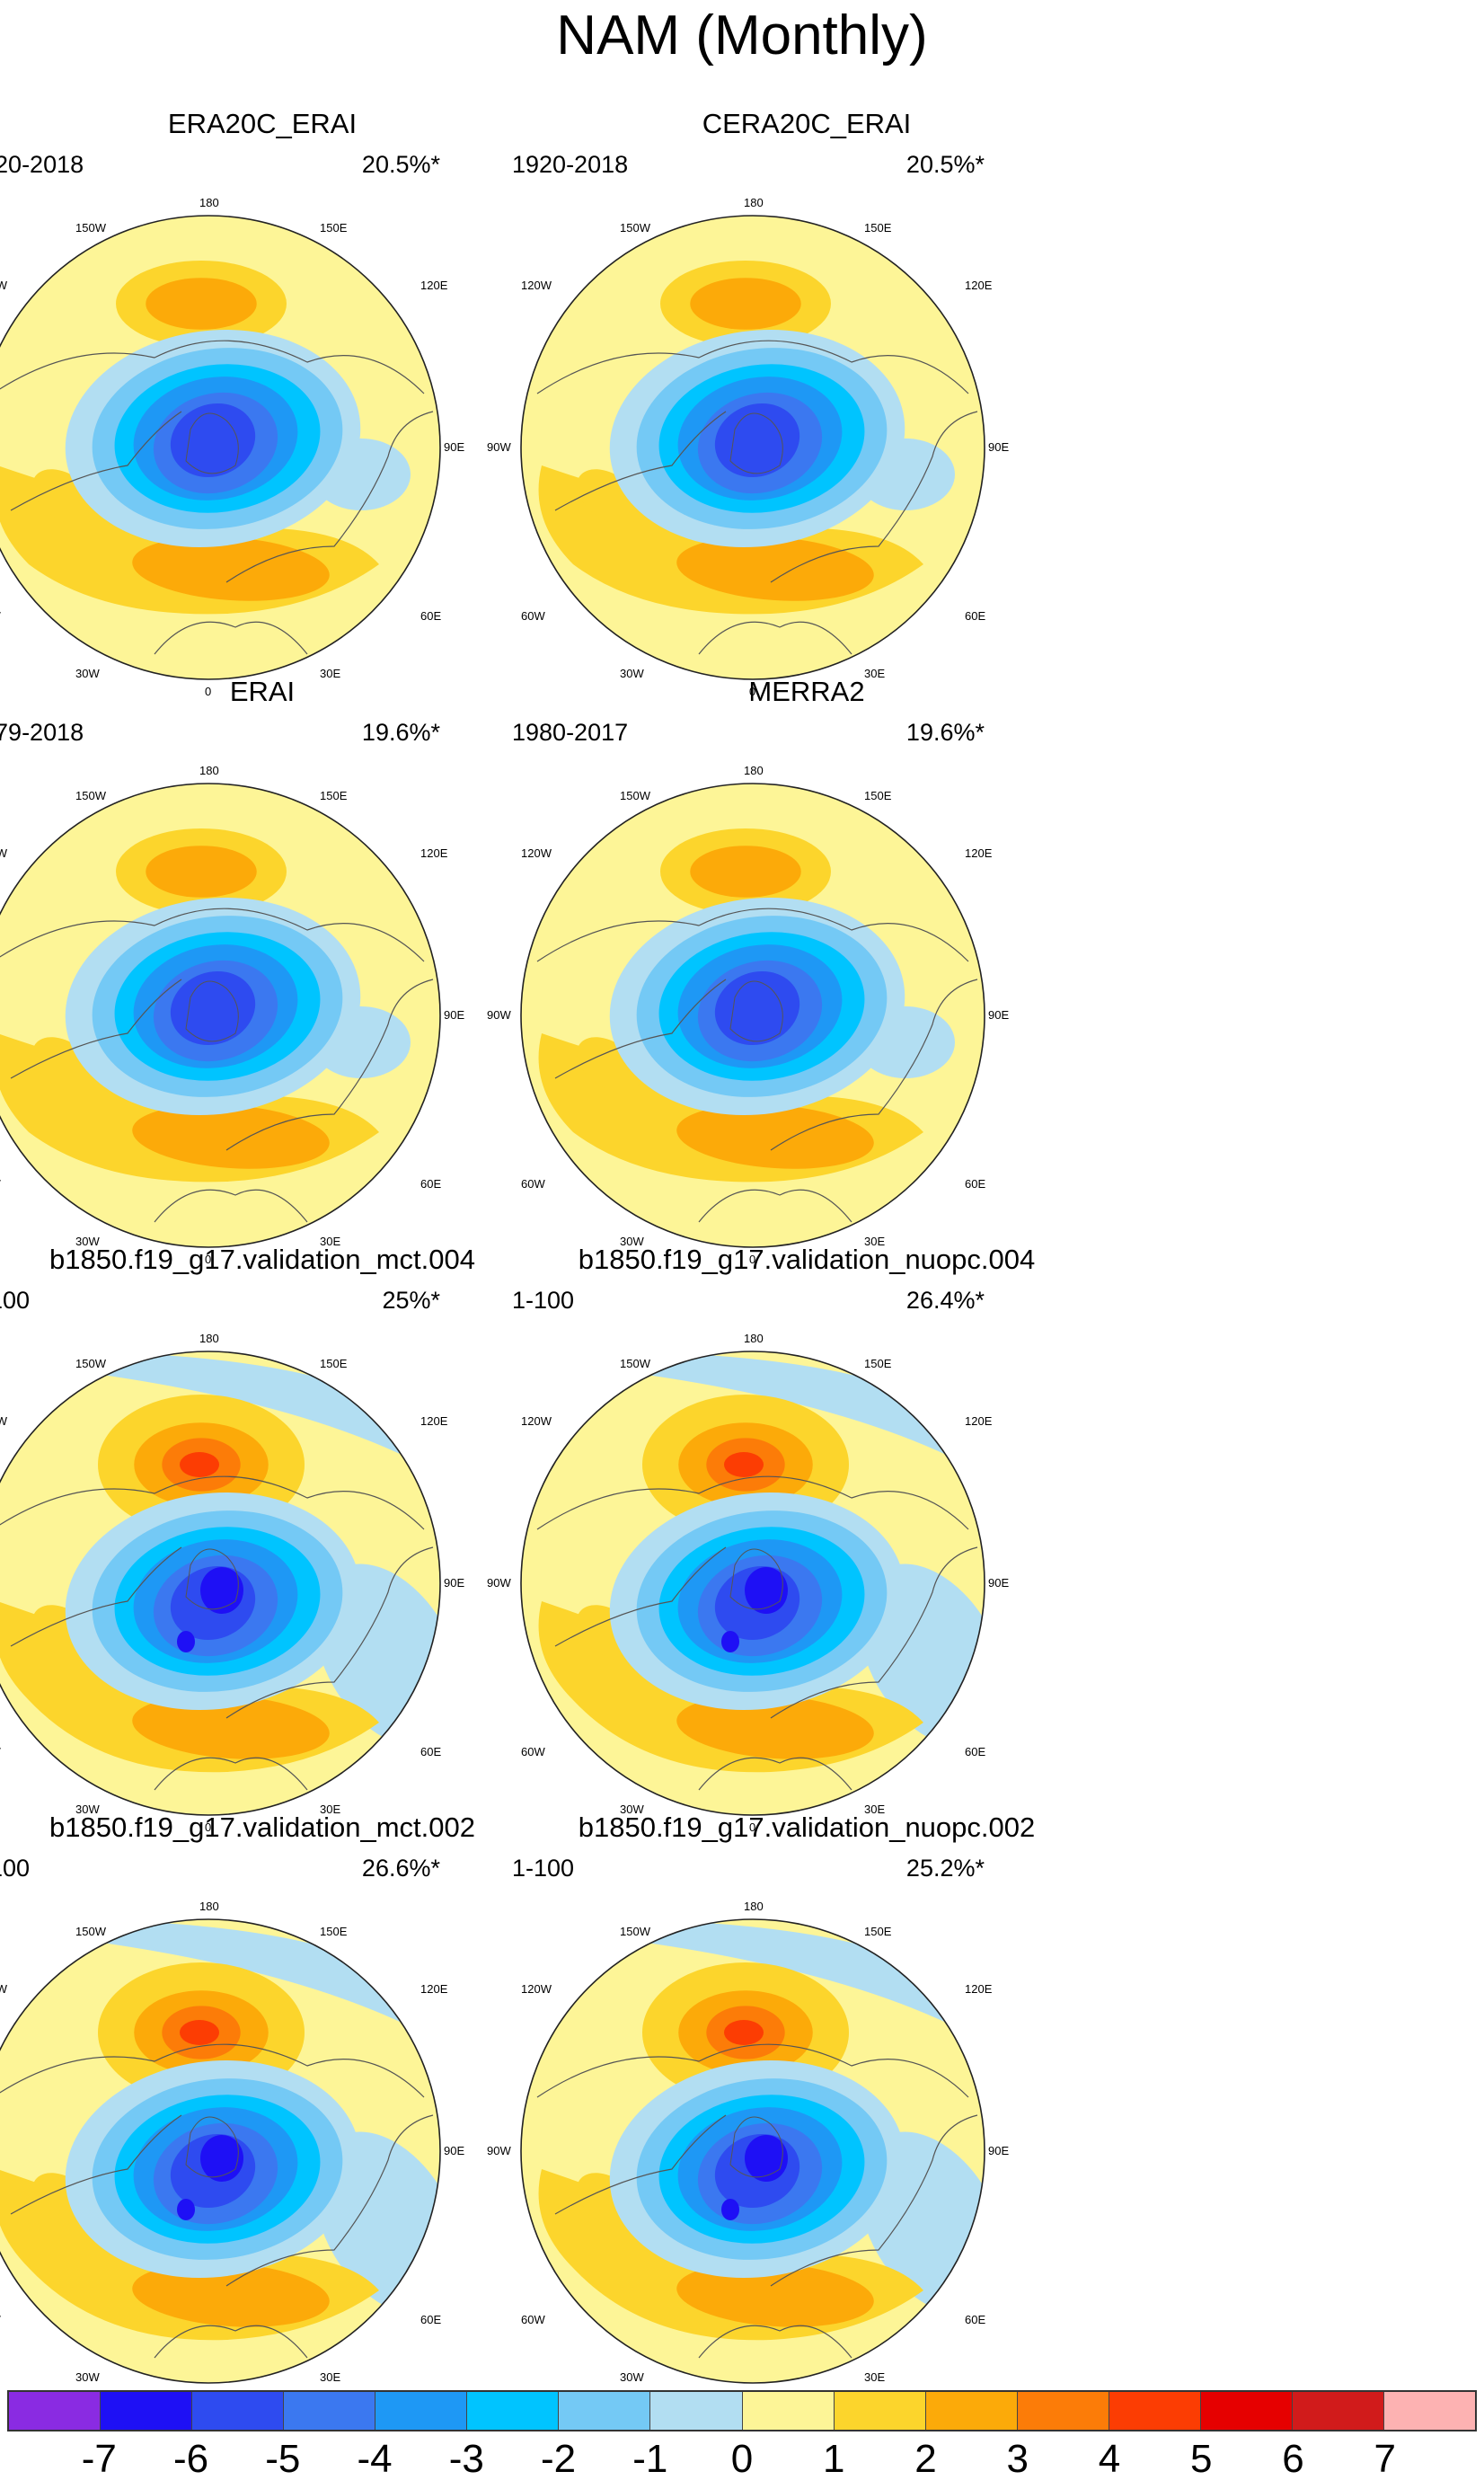  I want to click on figure-title: NAM (Monthly), so click(742, 35).